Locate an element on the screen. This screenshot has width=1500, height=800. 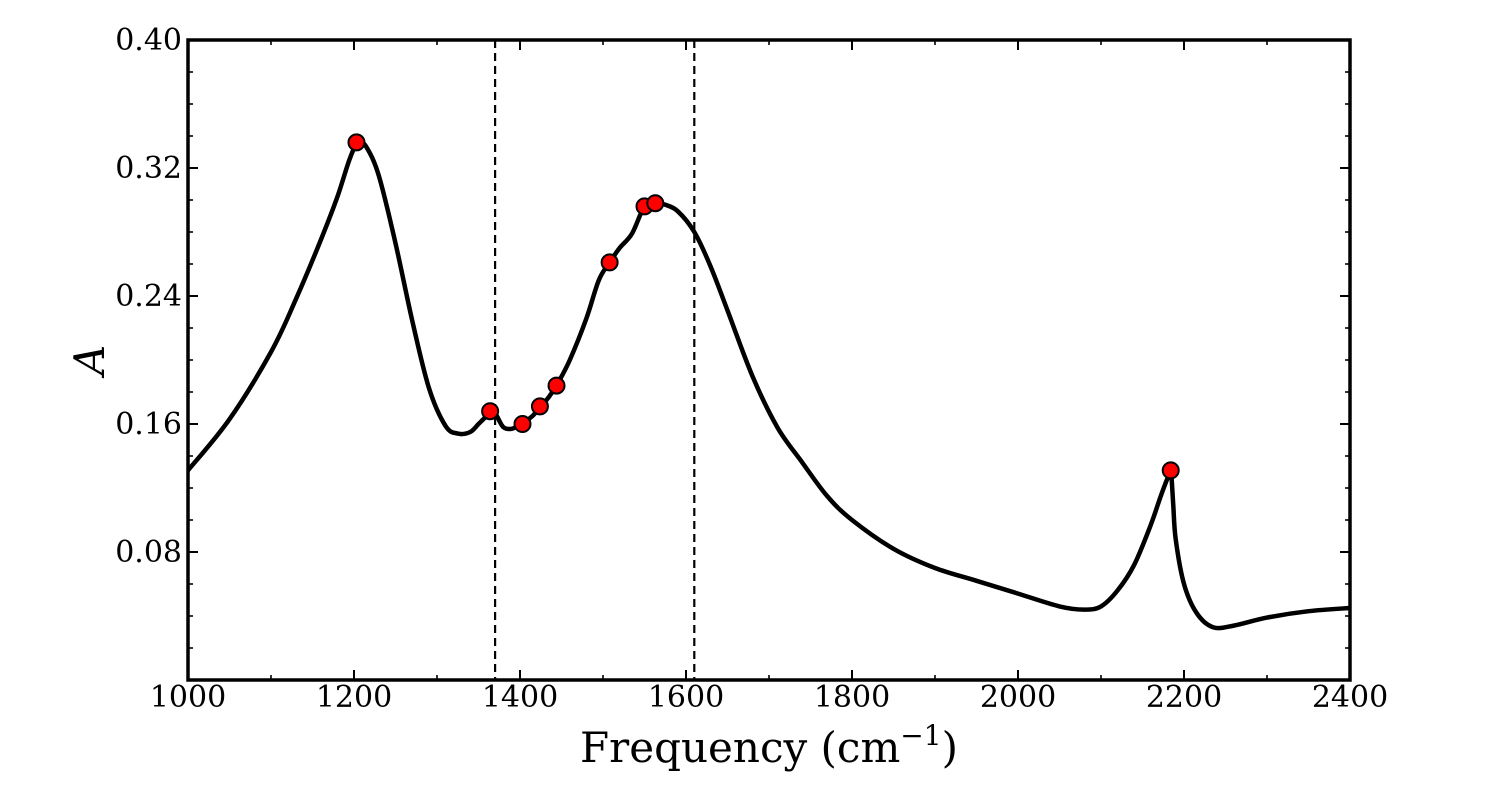
x-tick-label-7: 2400 is located at coordinates (1350, 697).